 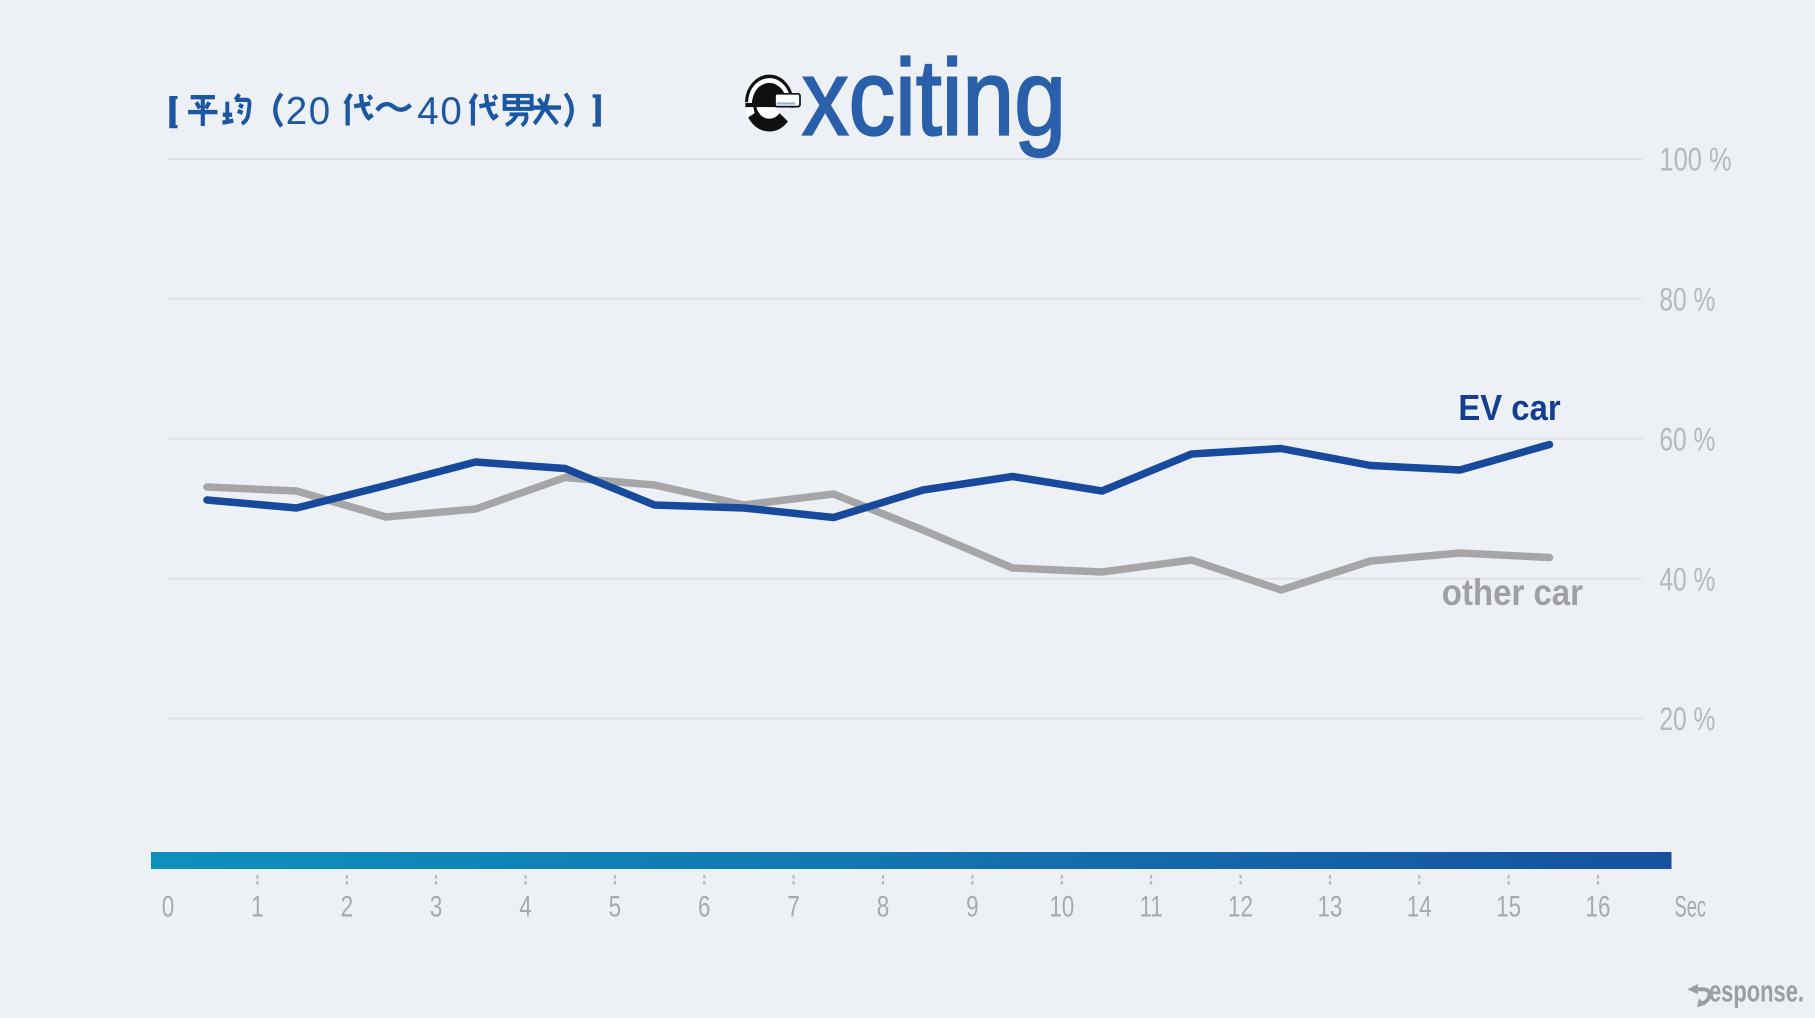 What do you see at coordinates (1240, 906) in the screenshot?
I see `svg-text: 12` at bounding box center [1240, 906].